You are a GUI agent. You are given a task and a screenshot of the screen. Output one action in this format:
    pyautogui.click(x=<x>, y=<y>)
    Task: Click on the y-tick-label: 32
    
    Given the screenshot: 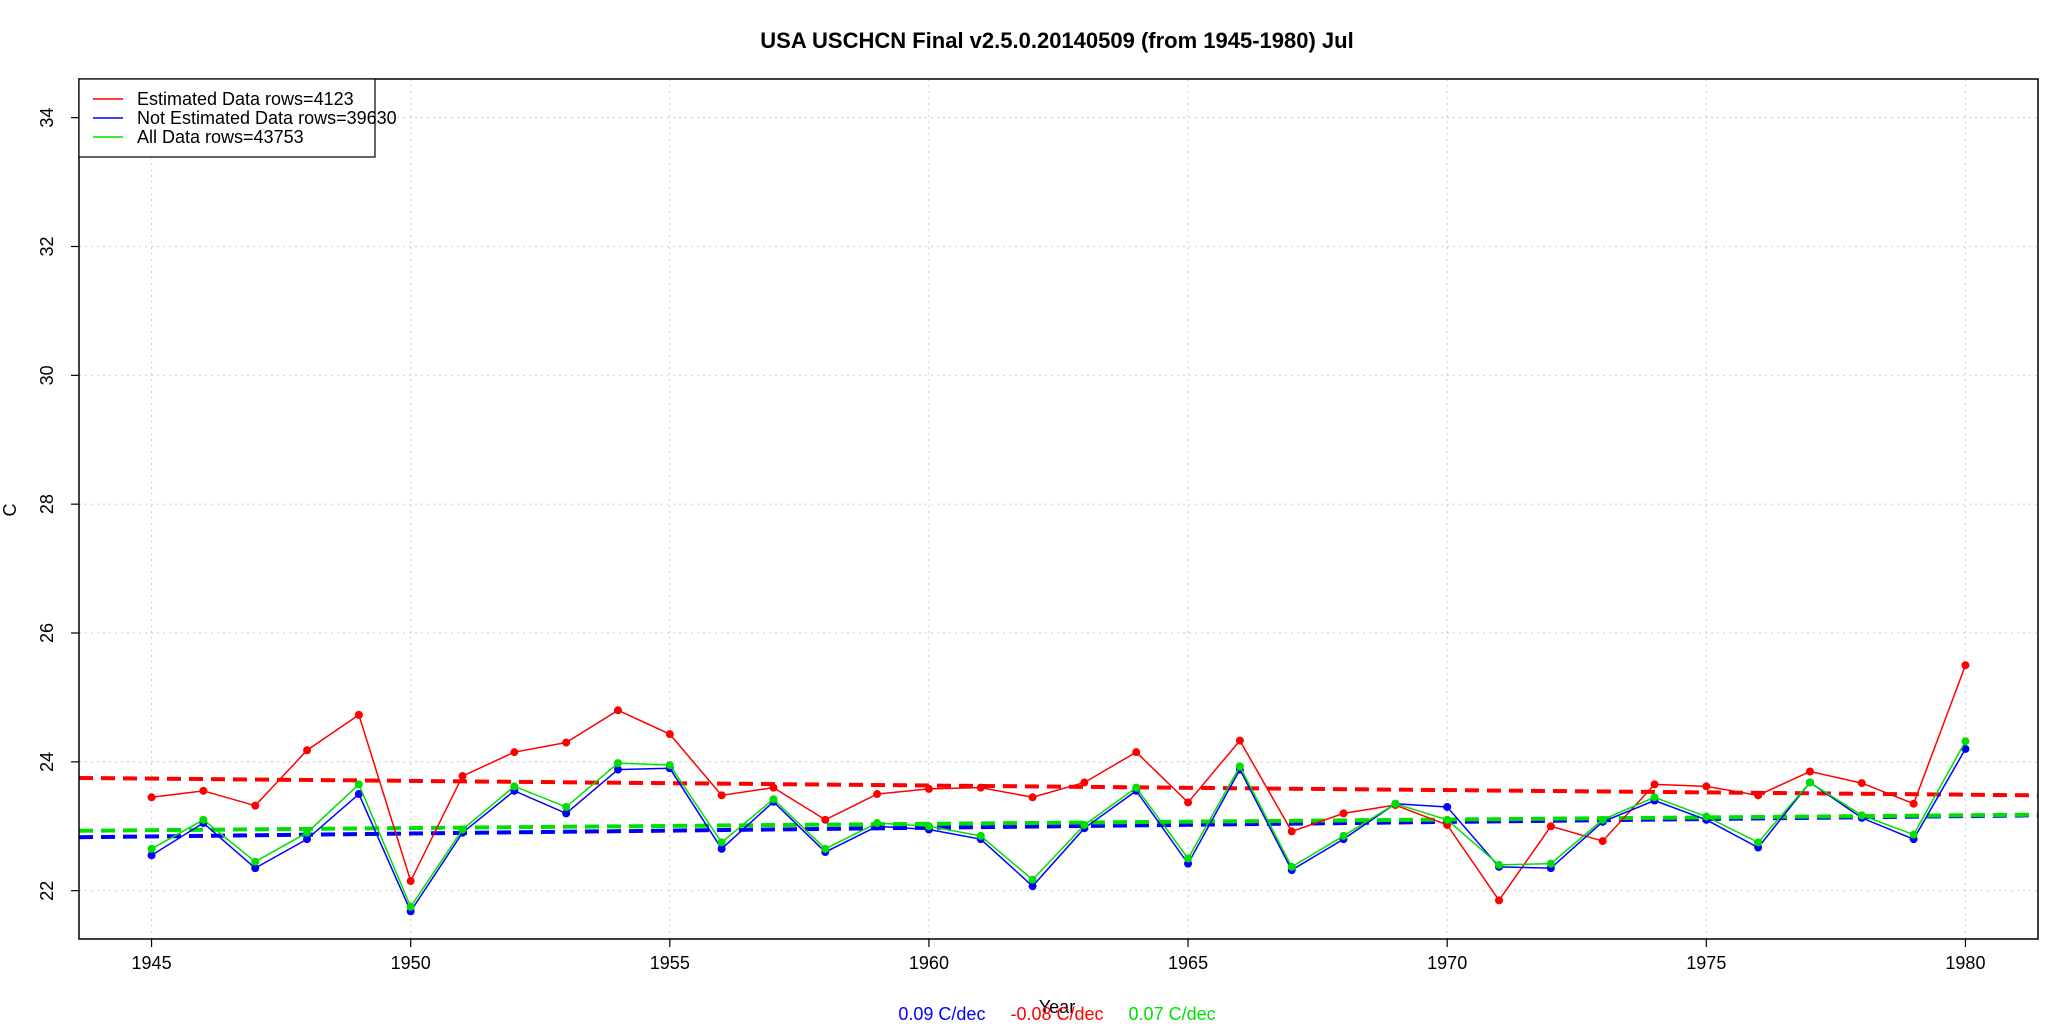 What is the action you would take?
    pyautogui.click(x=47, y=246)
    